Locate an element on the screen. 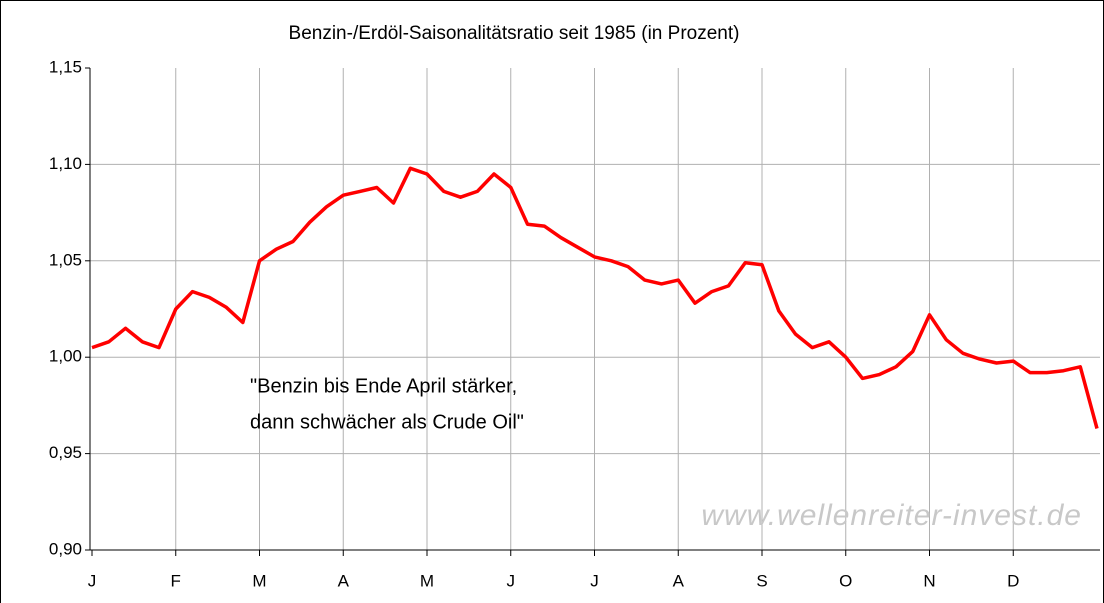 Image resolution: width=1104 pixels, height=603 pixels. x-tick-label: N is located at coordinates (929, 580).